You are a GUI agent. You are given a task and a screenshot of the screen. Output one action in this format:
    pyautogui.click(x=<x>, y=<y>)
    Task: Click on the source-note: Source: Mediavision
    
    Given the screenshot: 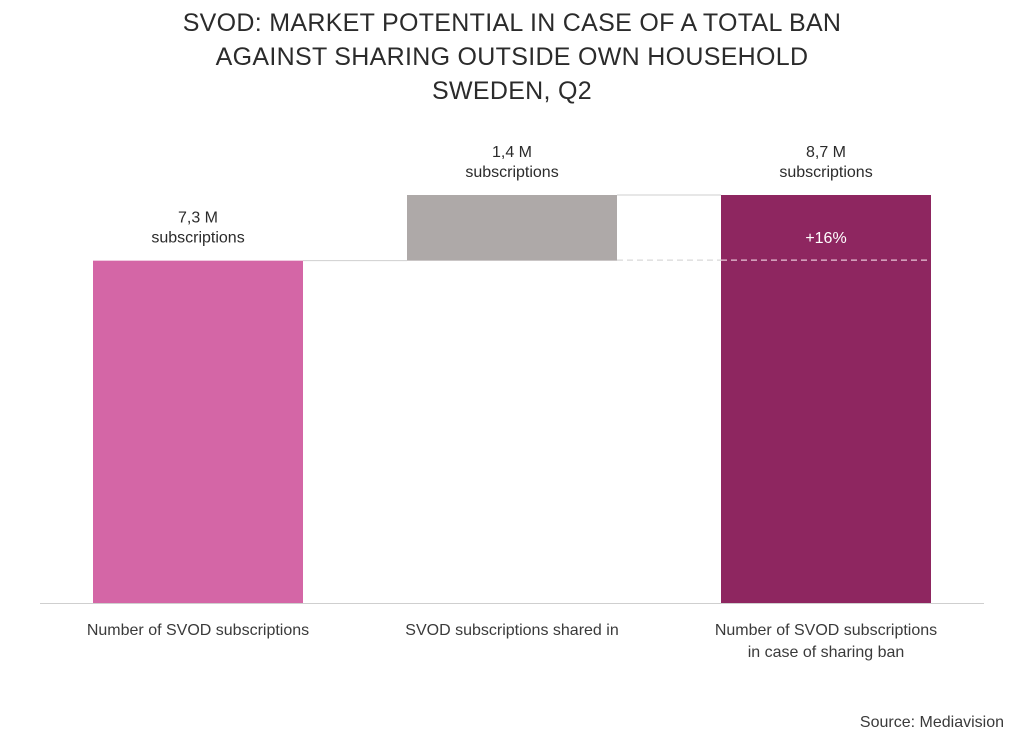 What is the action you would take?
    pyautogui.click(x=931, y=722)
    